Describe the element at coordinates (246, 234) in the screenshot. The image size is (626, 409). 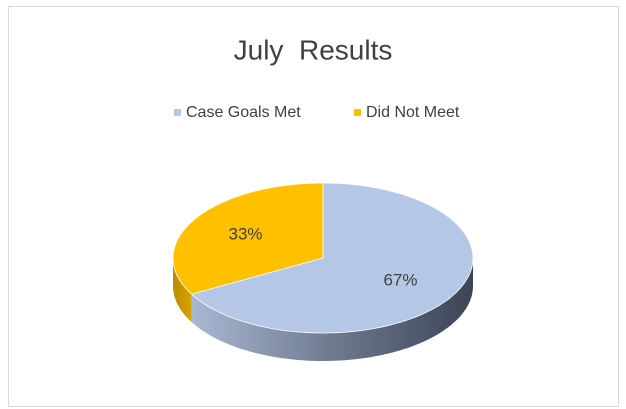
I see `data-label: 33%` at that location.